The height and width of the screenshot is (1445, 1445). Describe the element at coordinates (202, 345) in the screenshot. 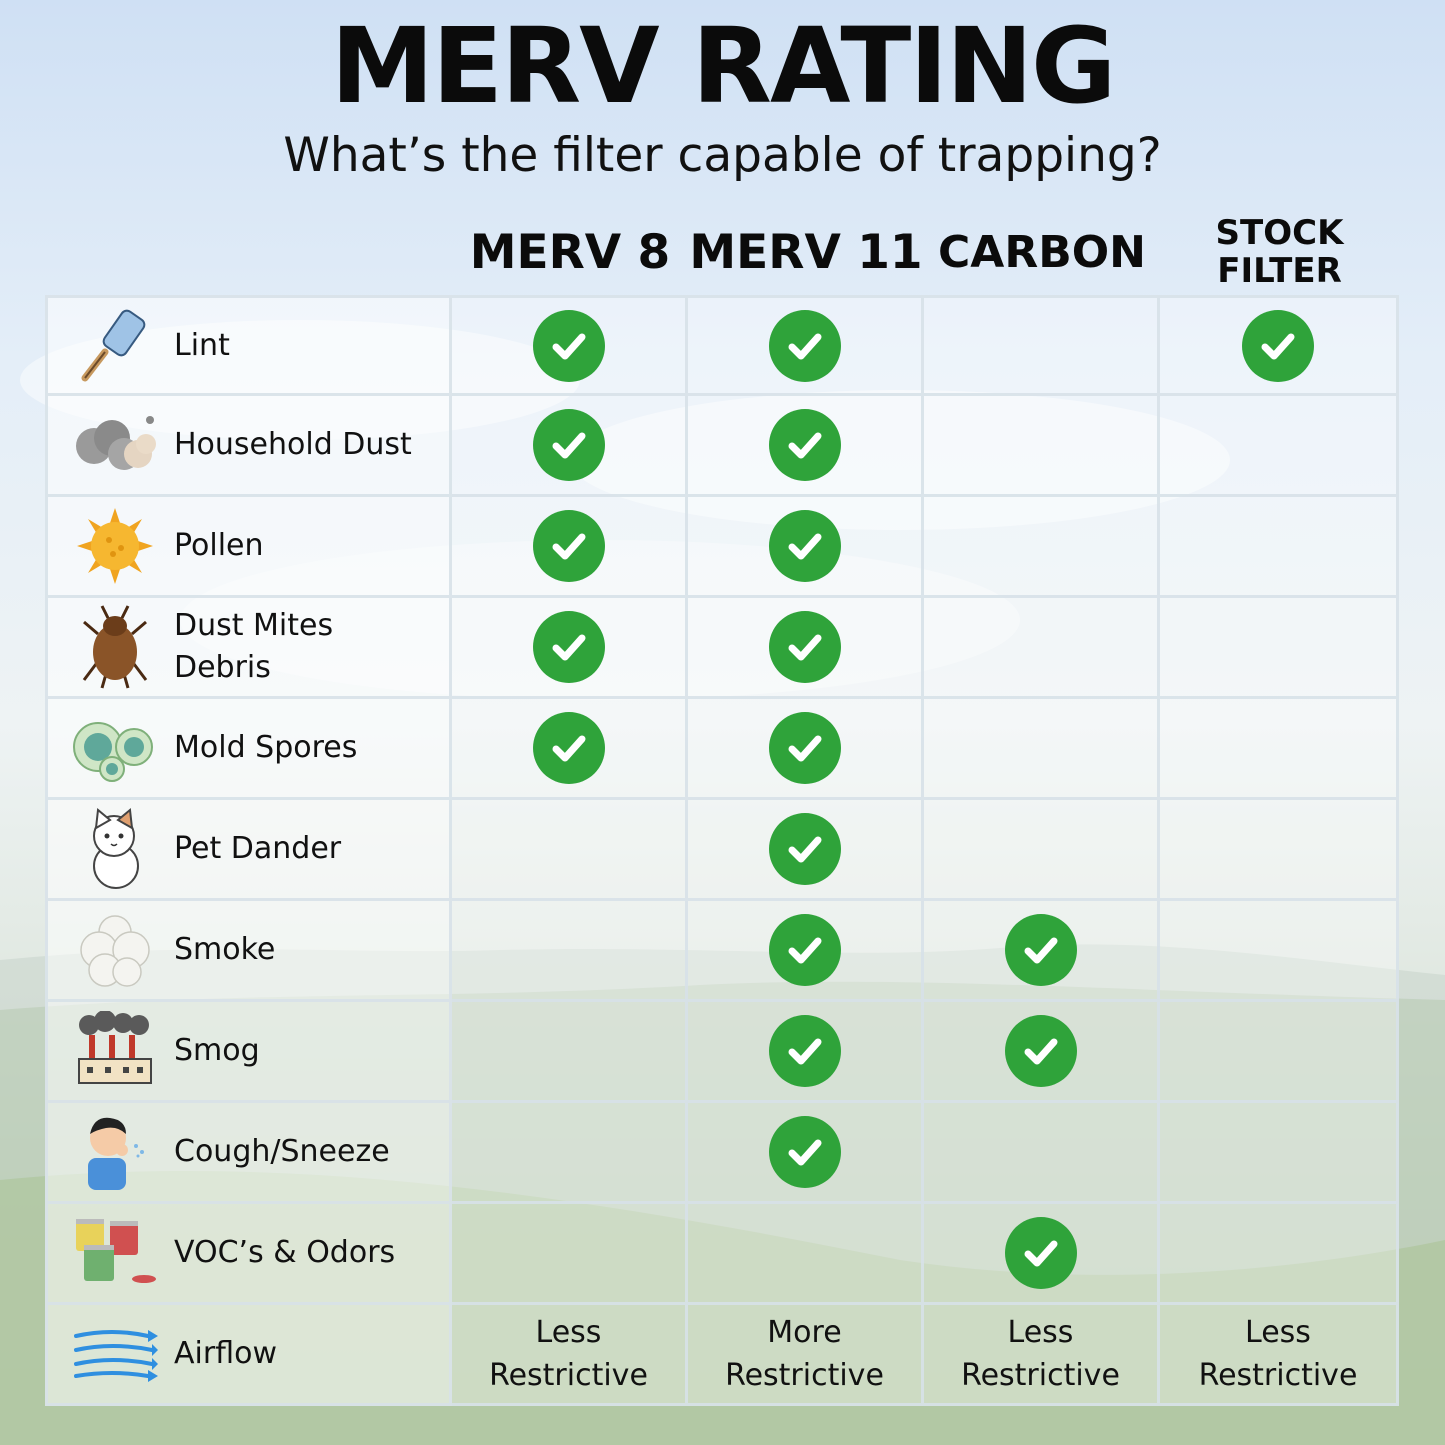

I see `row-label: Lint` at that location.